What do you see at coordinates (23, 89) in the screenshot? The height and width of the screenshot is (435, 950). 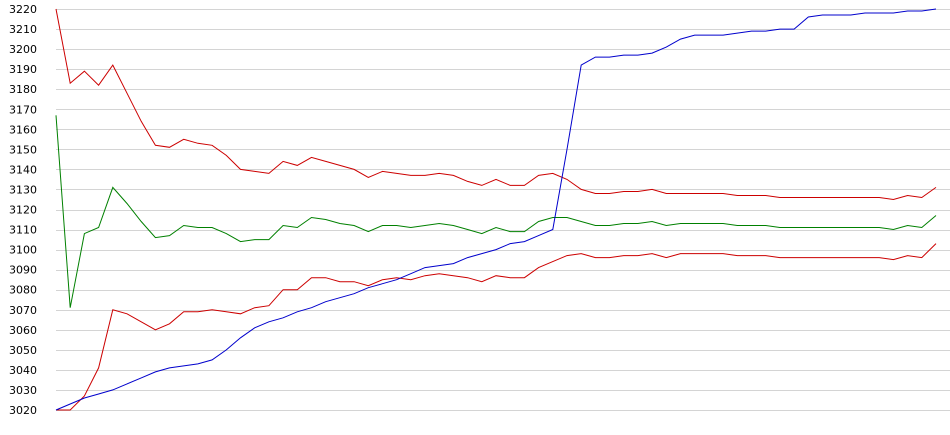 I see `y-tick-label: 3180` at bounding box center [23, 89].